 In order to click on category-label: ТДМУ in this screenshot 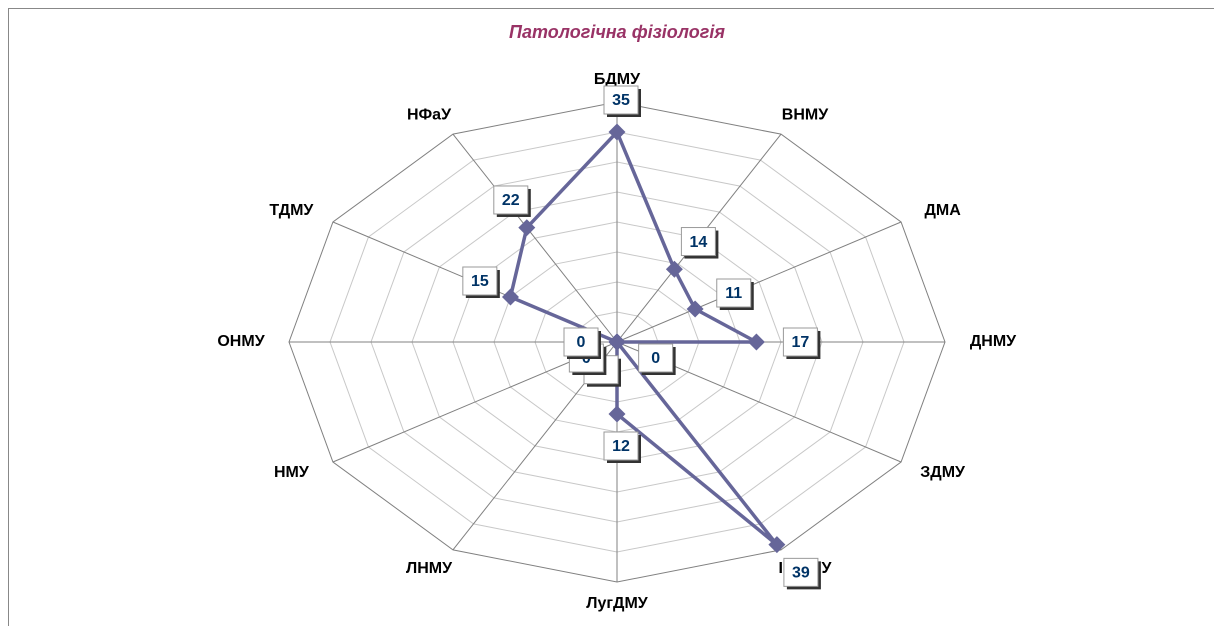, I will do `click(291, 210)`.